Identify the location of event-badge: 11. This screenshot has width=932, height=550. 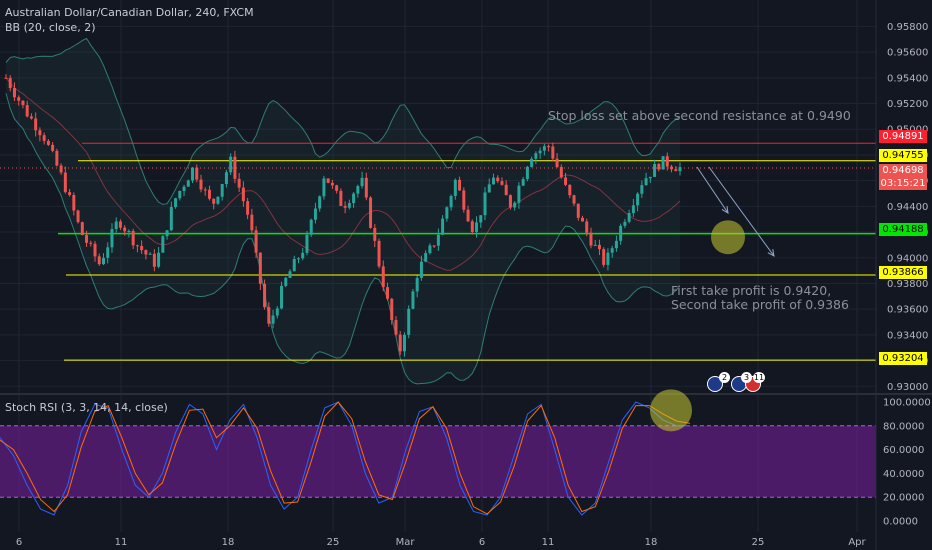
(759, 377).